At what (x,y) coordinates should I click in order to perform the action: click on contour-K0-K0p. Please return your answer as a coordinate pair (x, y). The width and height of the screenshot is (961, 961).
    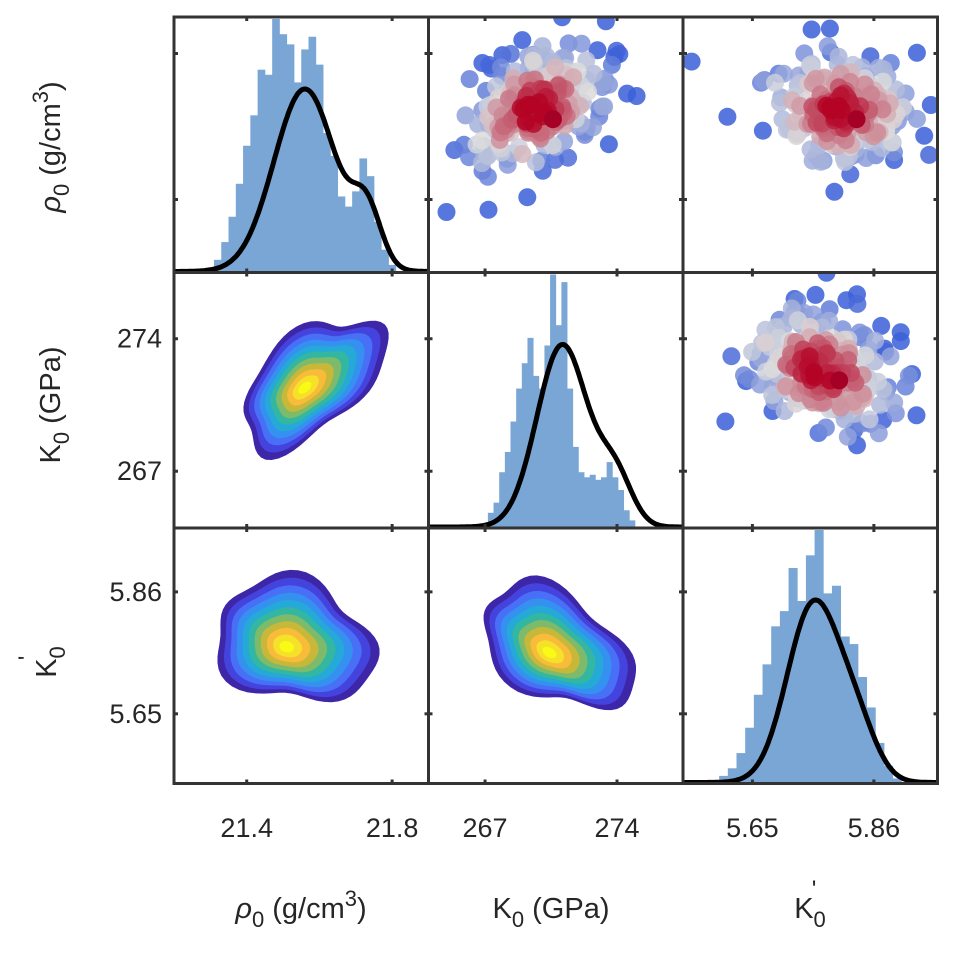
    Looking at the image, I should click on (559, 643).